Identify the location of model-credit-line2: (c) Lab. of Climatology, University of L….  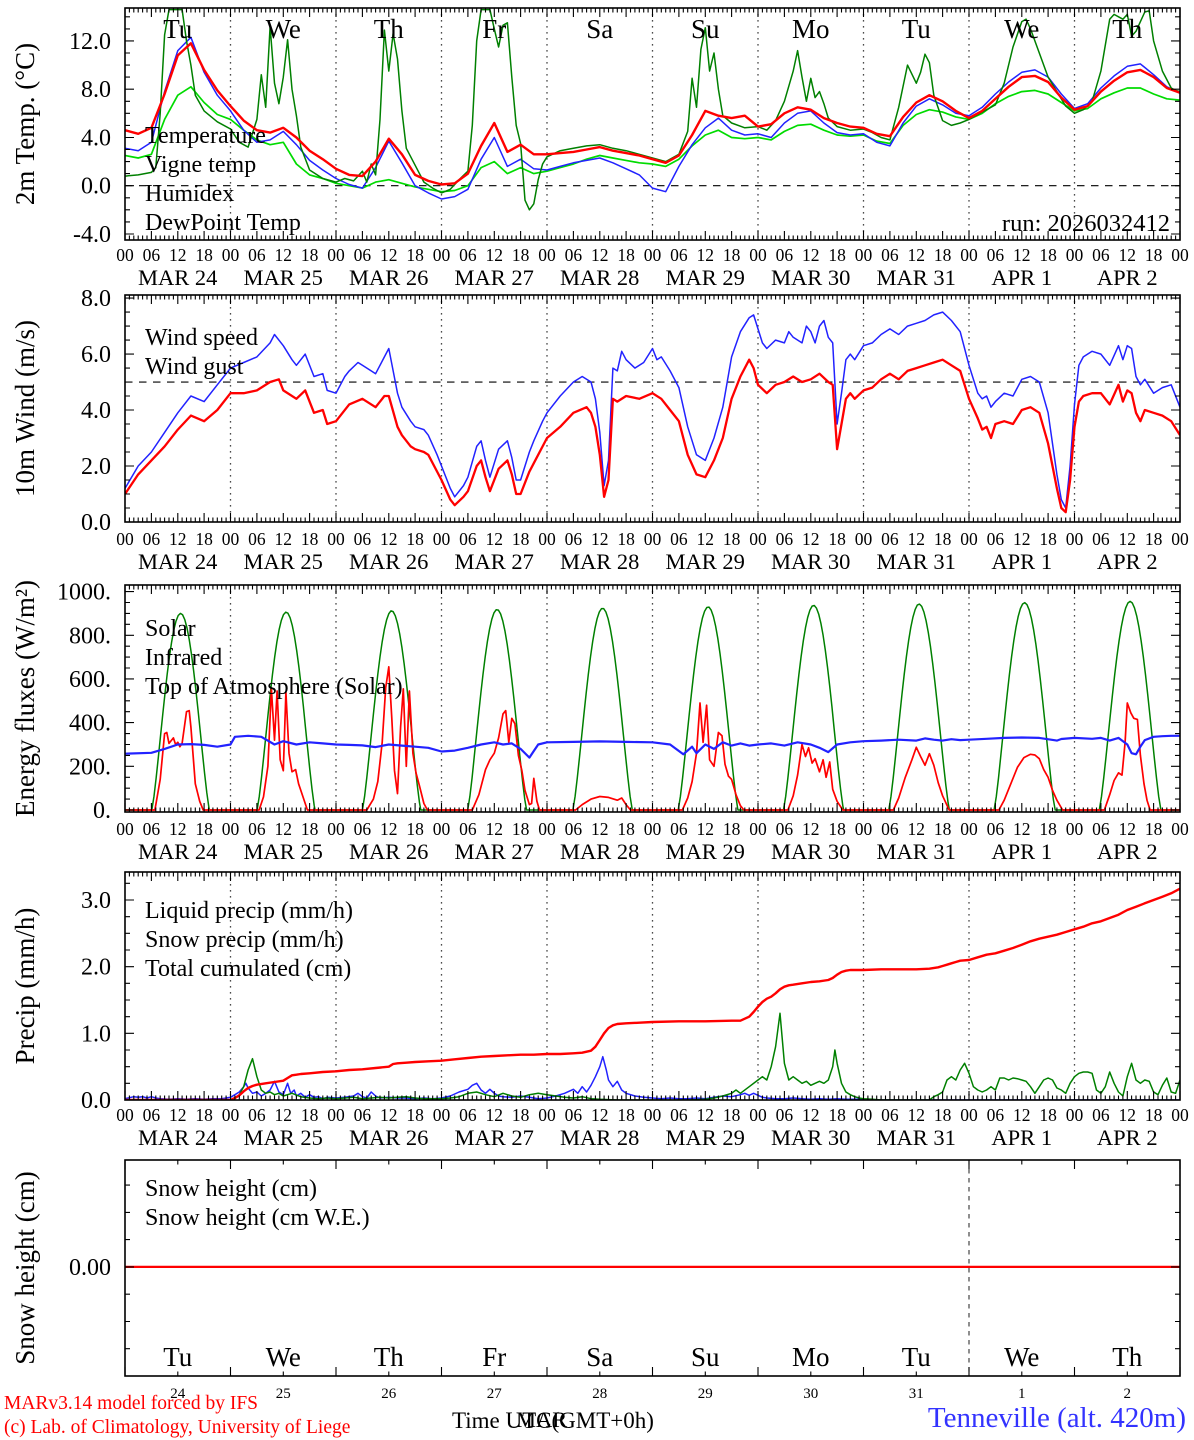
(177, 1427).